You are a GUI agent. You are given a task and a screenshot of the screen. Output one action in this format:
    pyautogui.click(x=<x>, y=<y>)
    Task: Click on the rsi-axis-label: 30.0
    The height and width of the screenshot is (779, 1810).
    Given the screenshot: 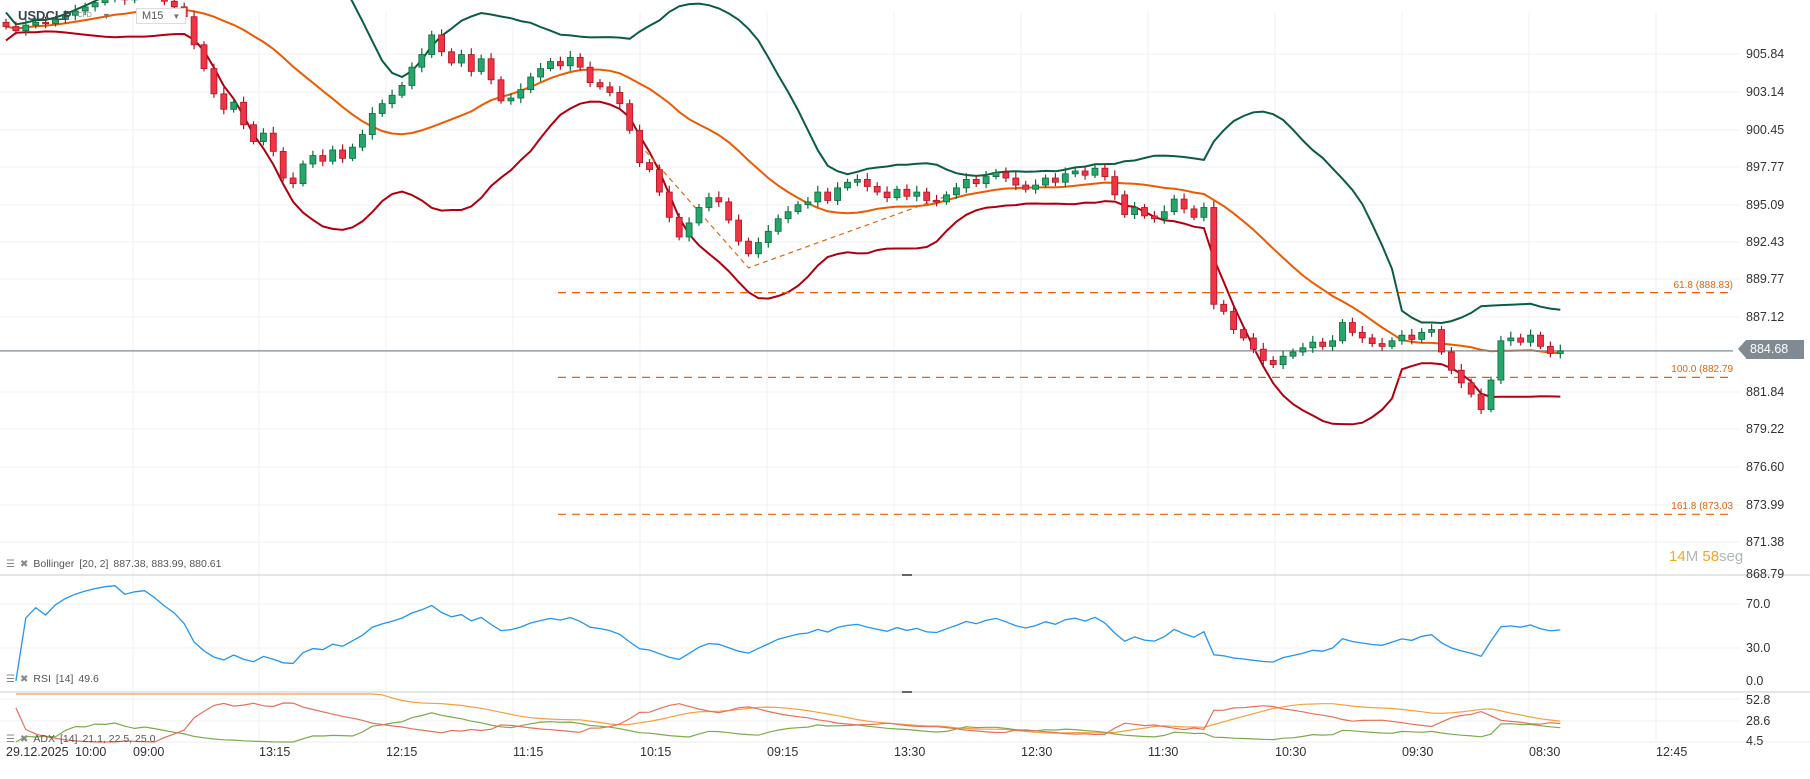 What is the action you would take?
    pyautogui.click(x=1758, y=648)
    